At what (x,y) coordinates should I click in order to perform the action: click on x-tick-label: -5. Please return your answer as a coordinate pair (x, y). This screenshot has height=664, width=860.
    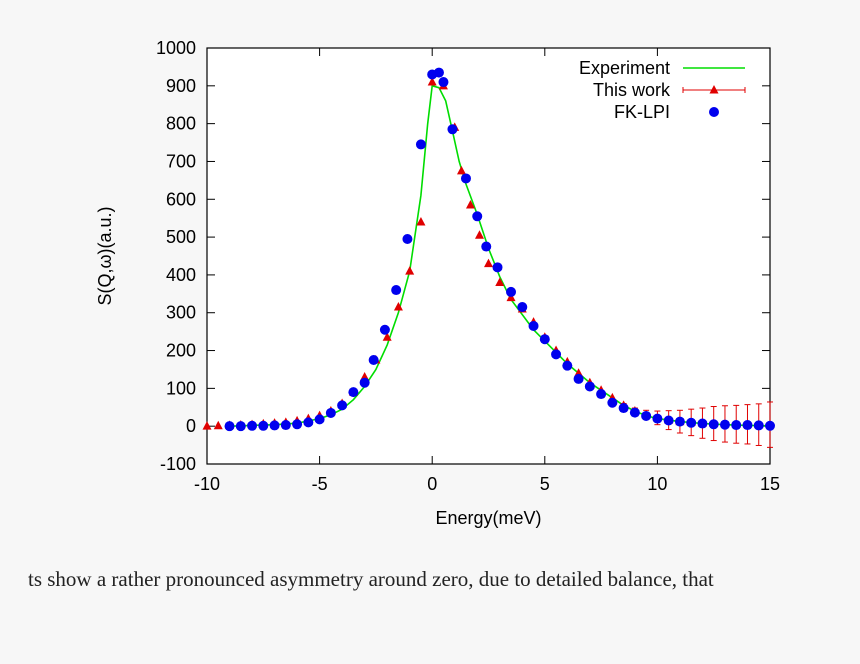
    Looking at the image, I should click on (320, 484).